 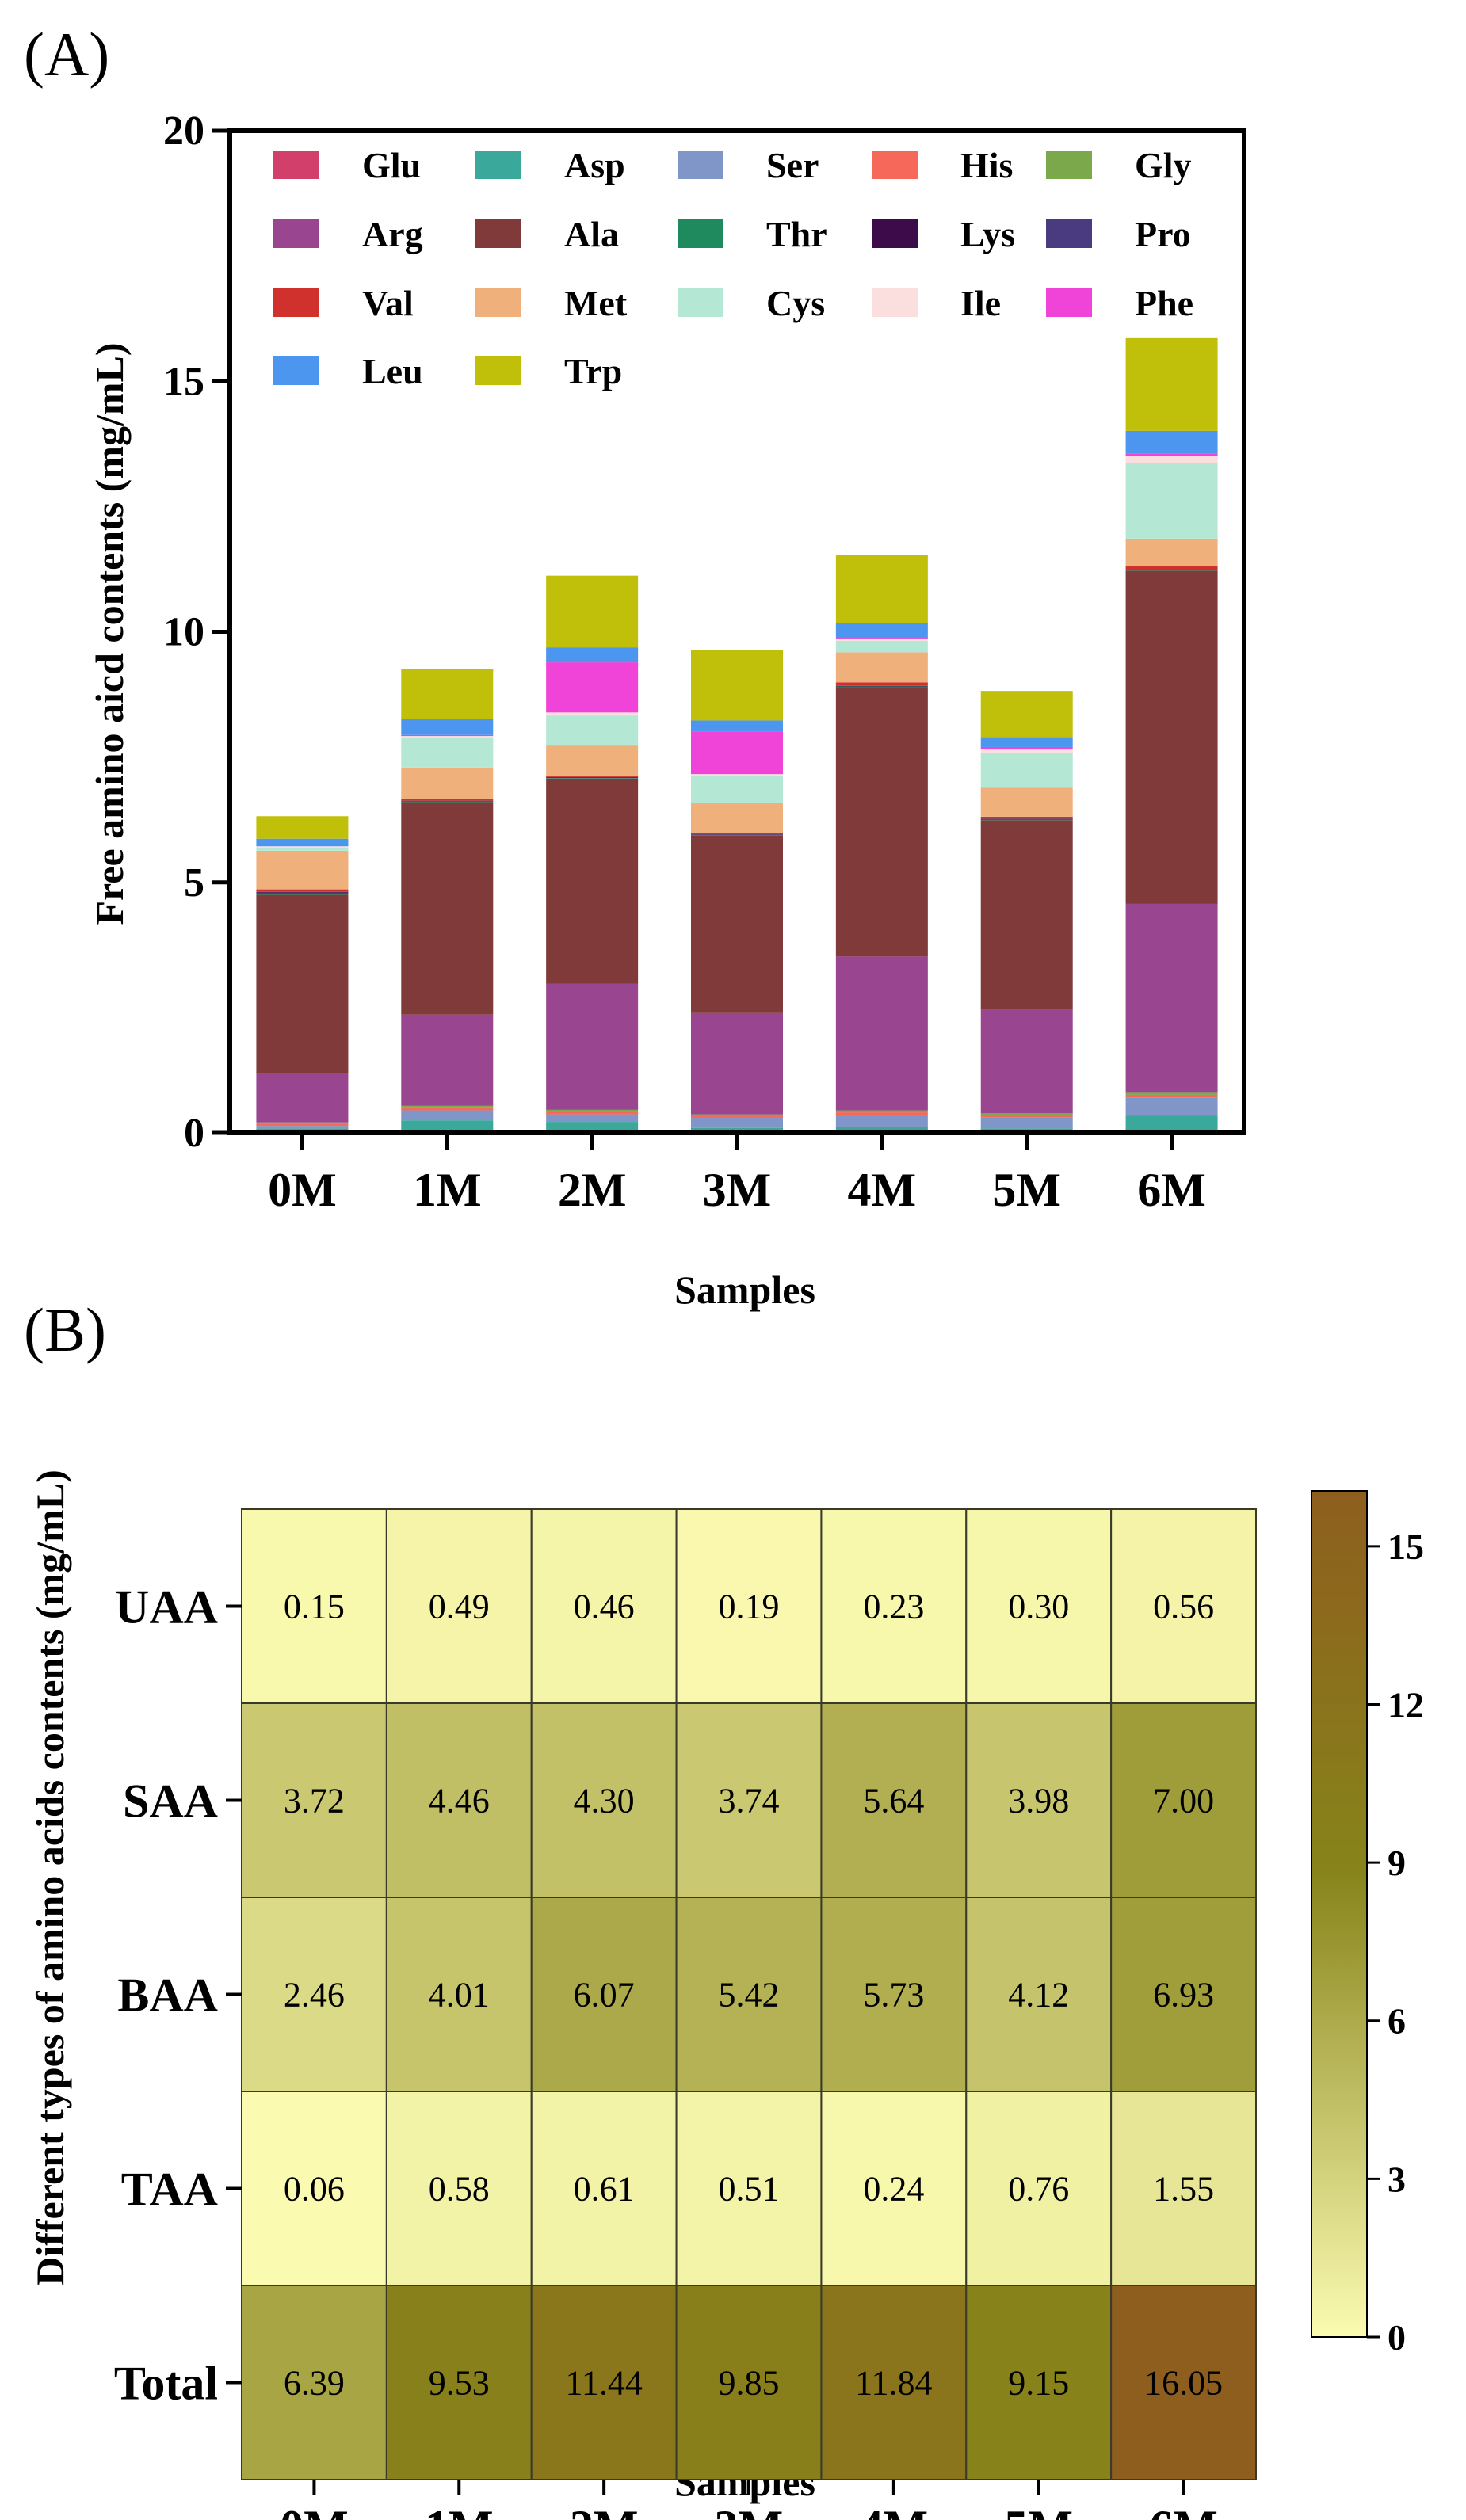 What do you see at coordinates (749, 2510) in the screenshot?
I see `heatmap-column-label: 3M` at bounding box center [749, 2510].